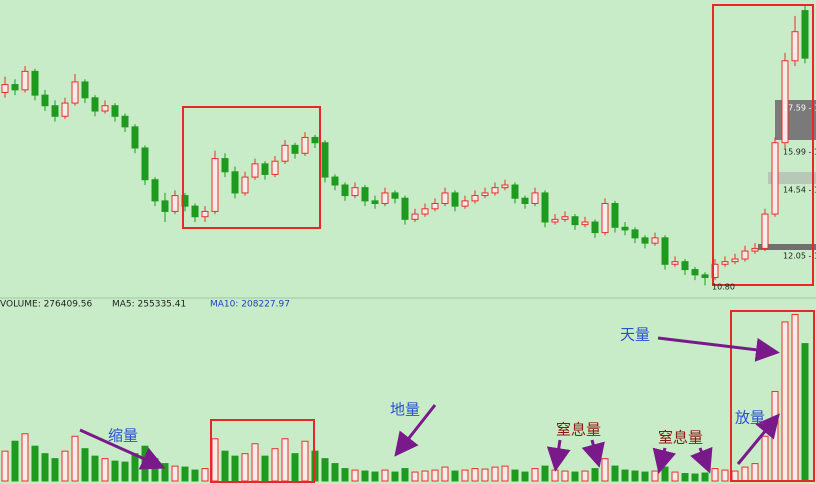 The image size is (816, 484). What do you see at coordinates (46, 305) in the screenshot?
I see `volume-header: VOLUME: 276409.56` at bounding box center [46, 305].